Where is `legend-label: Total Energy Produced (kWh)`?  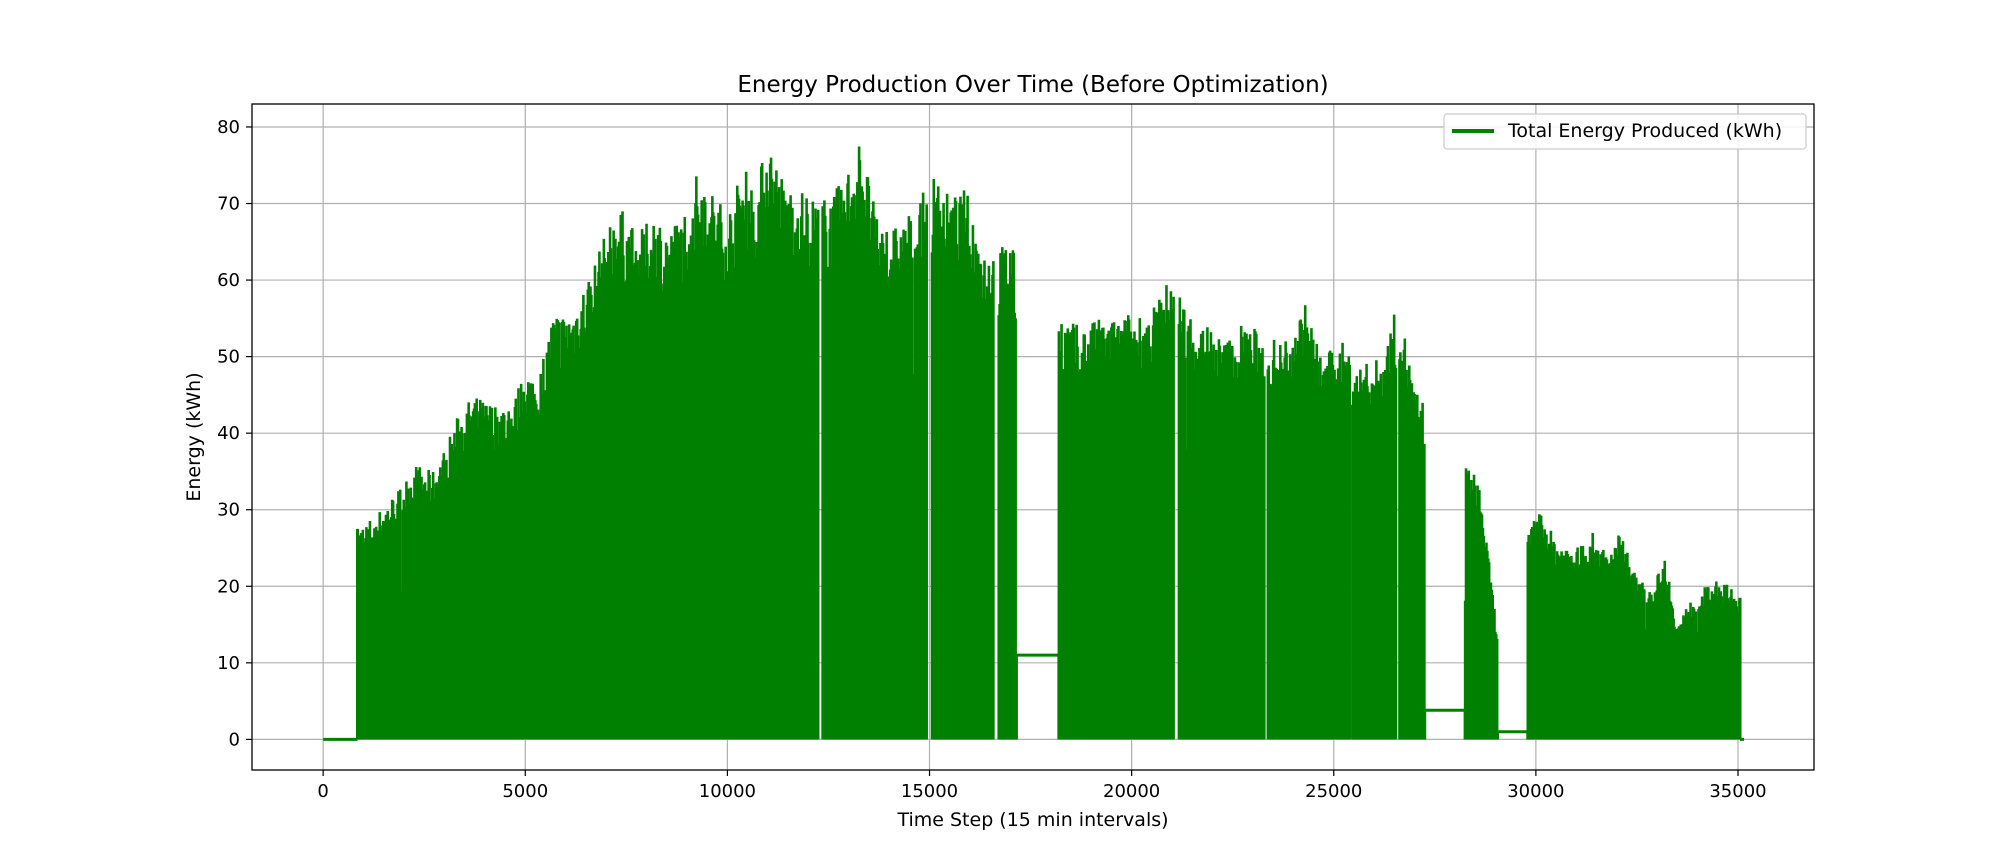 legend-label: Total Energy Produced (kWh) is located at coordinates (1644, 131).